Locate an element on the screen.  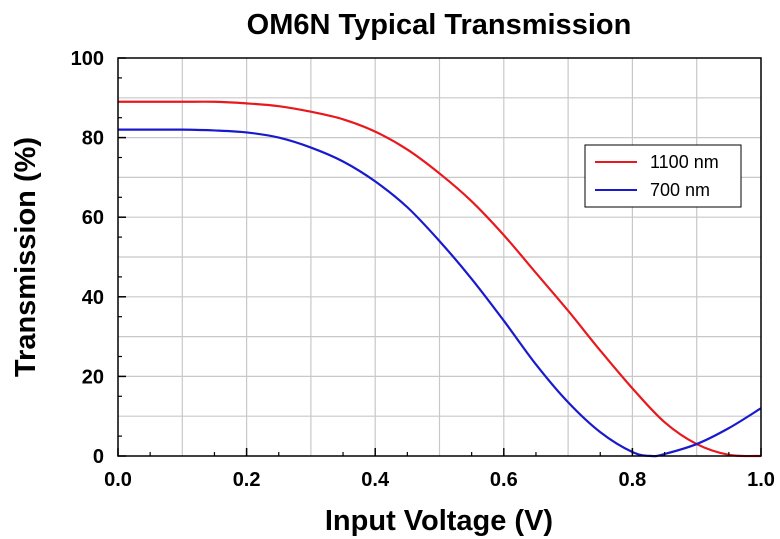
y-tick-labels: 0 20 40 60 80 100 is located at coordinates (87, 258).